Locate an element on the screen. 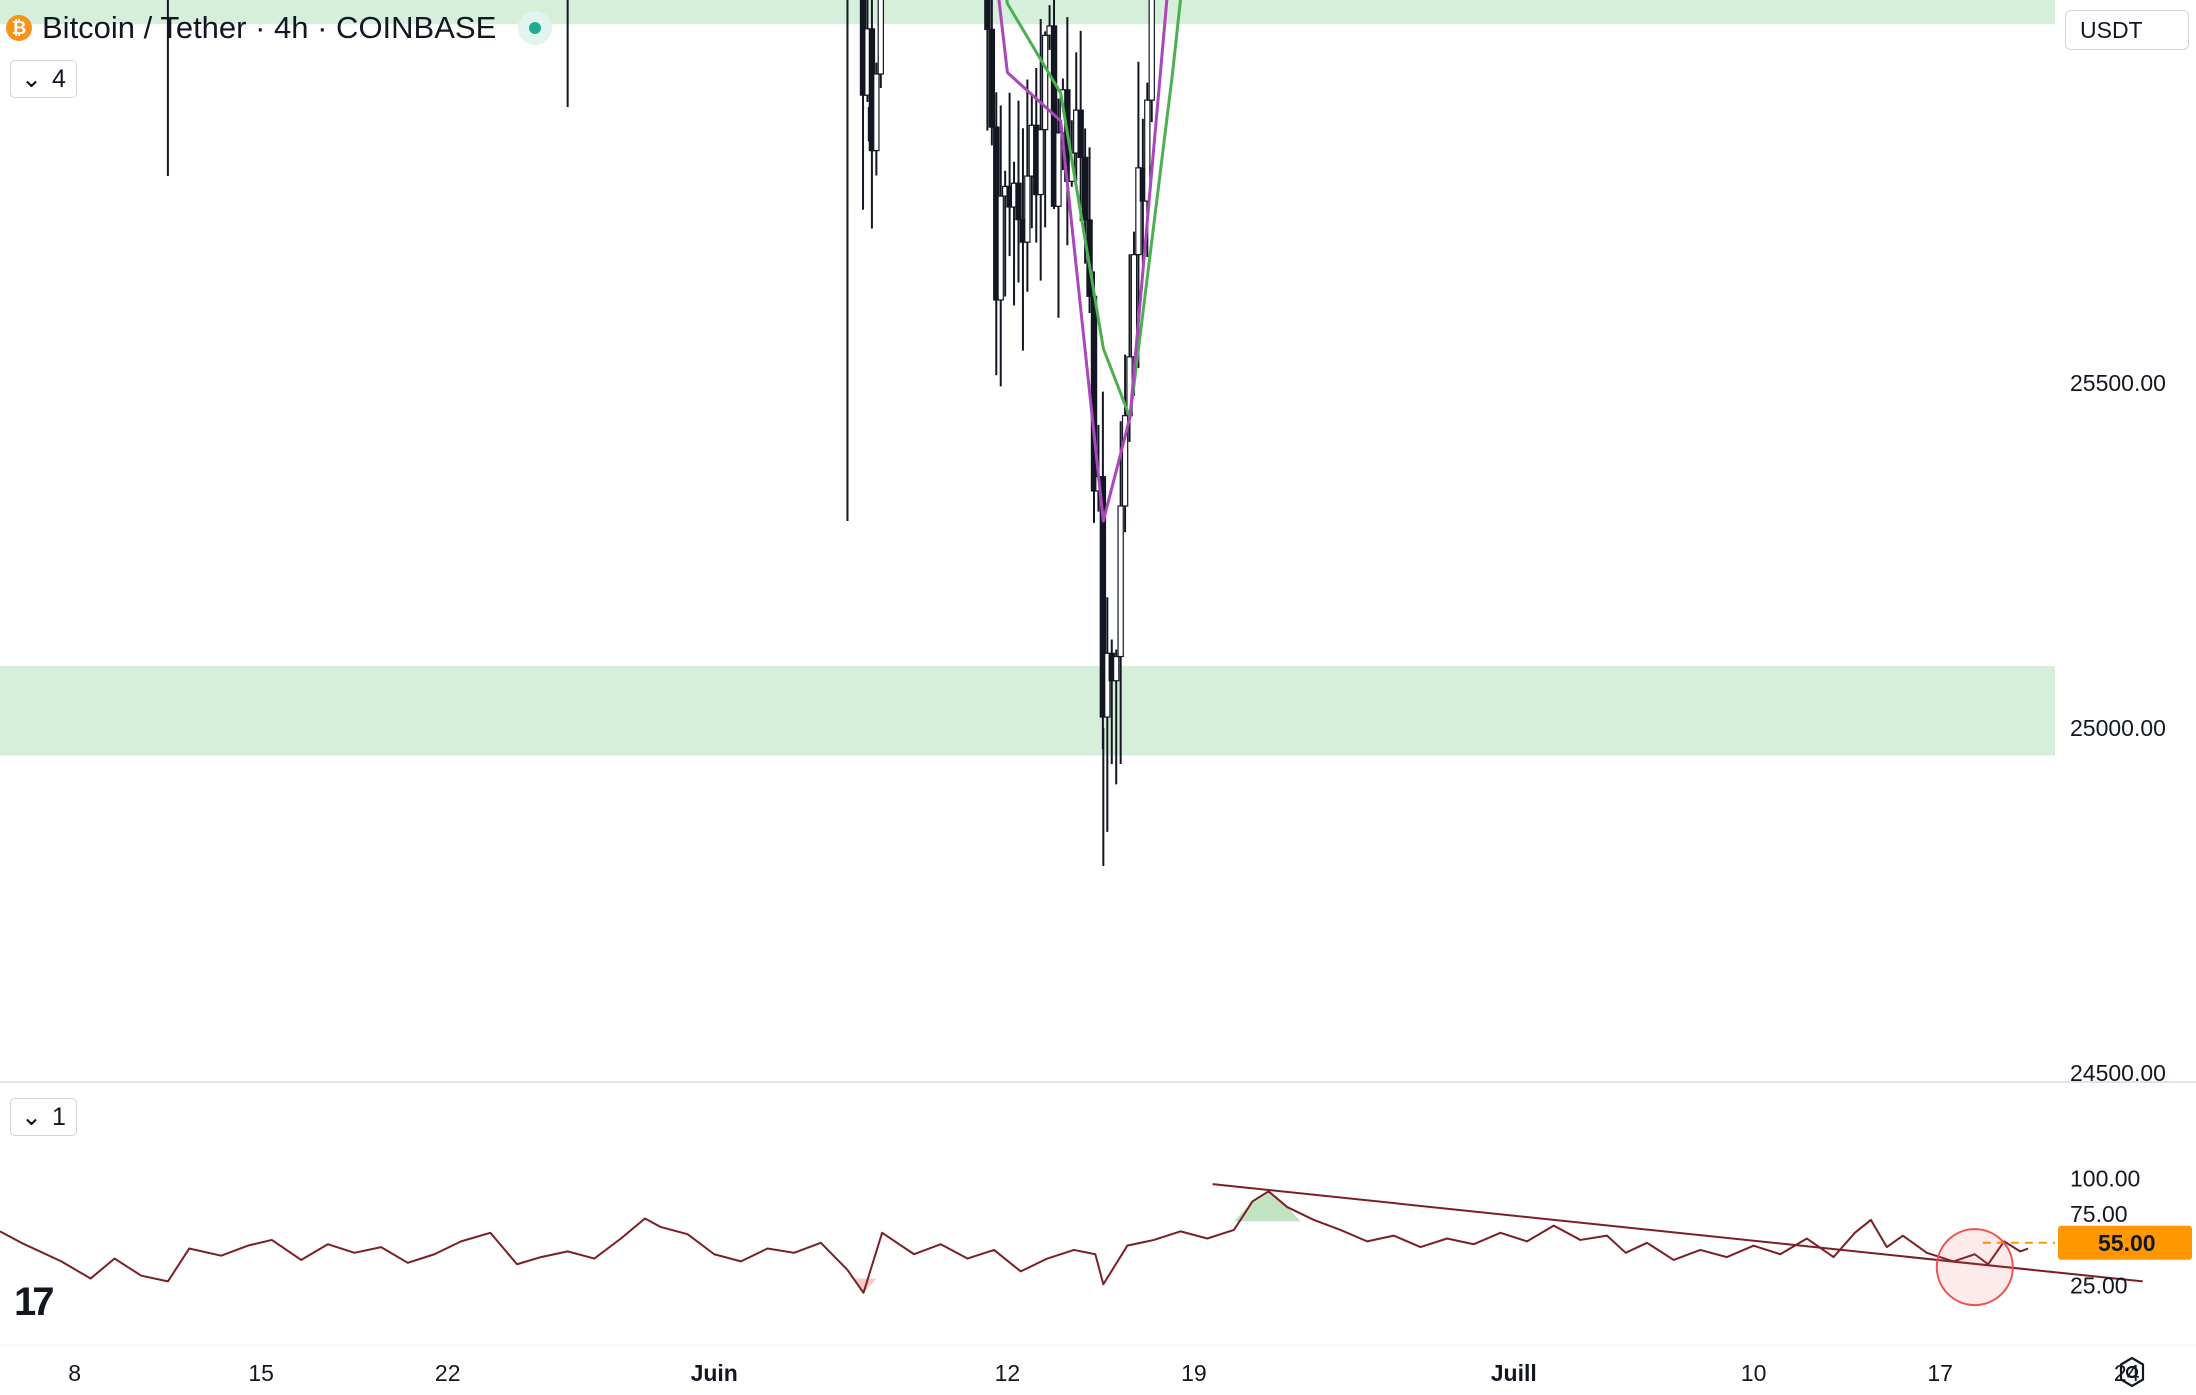 Image resolution: width=2196 pixels, height=1395 pixels. time-tick-label: 15 is located at coordinates (261, 1373).